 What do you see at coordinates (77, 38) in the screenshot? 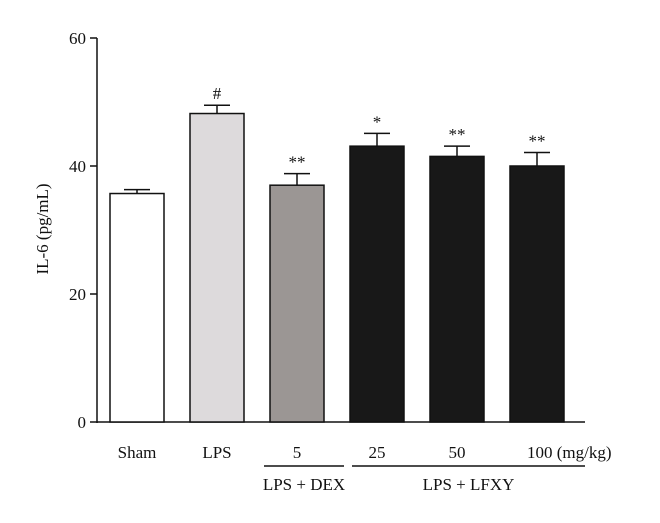
I see `y-tick-label: 60` at bounding box center [77, 38].